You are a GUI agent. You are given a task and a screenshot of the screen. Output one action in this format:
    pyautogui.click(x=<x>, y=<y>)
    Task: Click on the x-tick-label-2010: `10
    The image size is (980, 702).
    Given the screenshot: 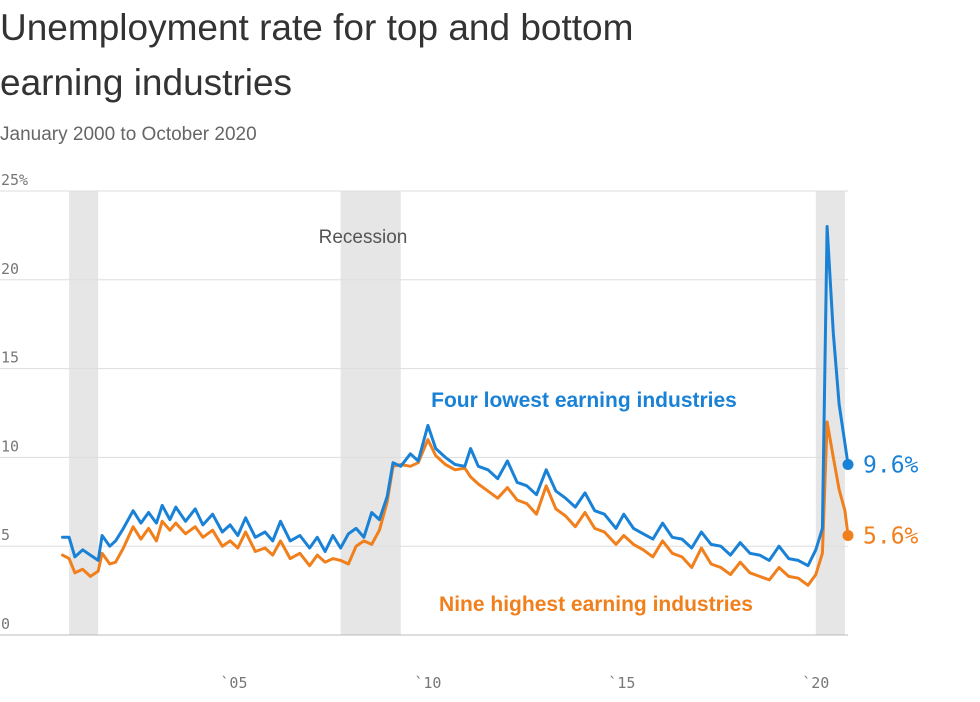 What is the action you would take?
    pyautogui.click(x=427, y=683)
    